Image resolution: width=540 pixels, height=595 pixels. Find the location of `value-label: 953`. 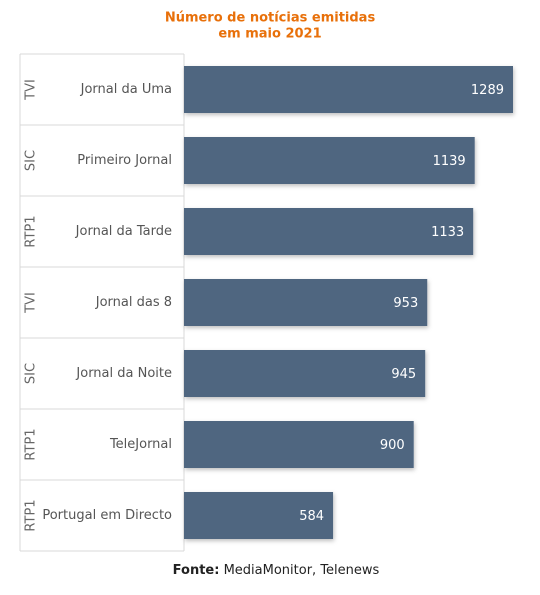

value-label: 953 is located at coordinates (405, 303).